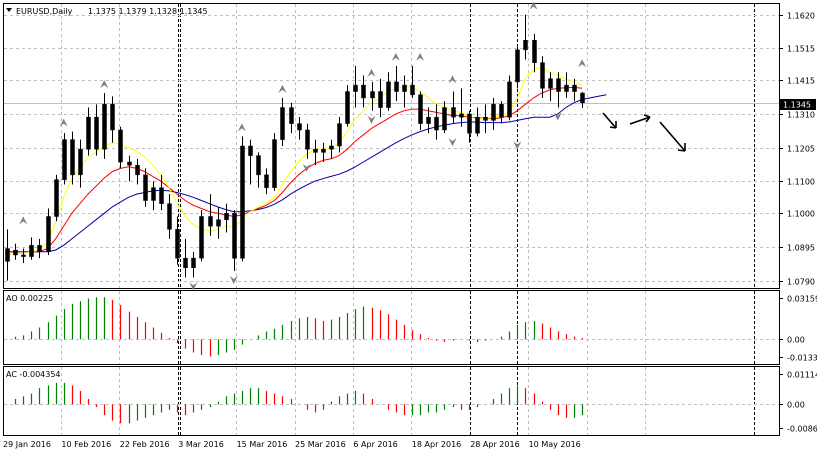 This screenshot has width=817, height=455. Describe the element at coordinates (644, 132) in the screenshot. I see `drawn-arrows` at that location.